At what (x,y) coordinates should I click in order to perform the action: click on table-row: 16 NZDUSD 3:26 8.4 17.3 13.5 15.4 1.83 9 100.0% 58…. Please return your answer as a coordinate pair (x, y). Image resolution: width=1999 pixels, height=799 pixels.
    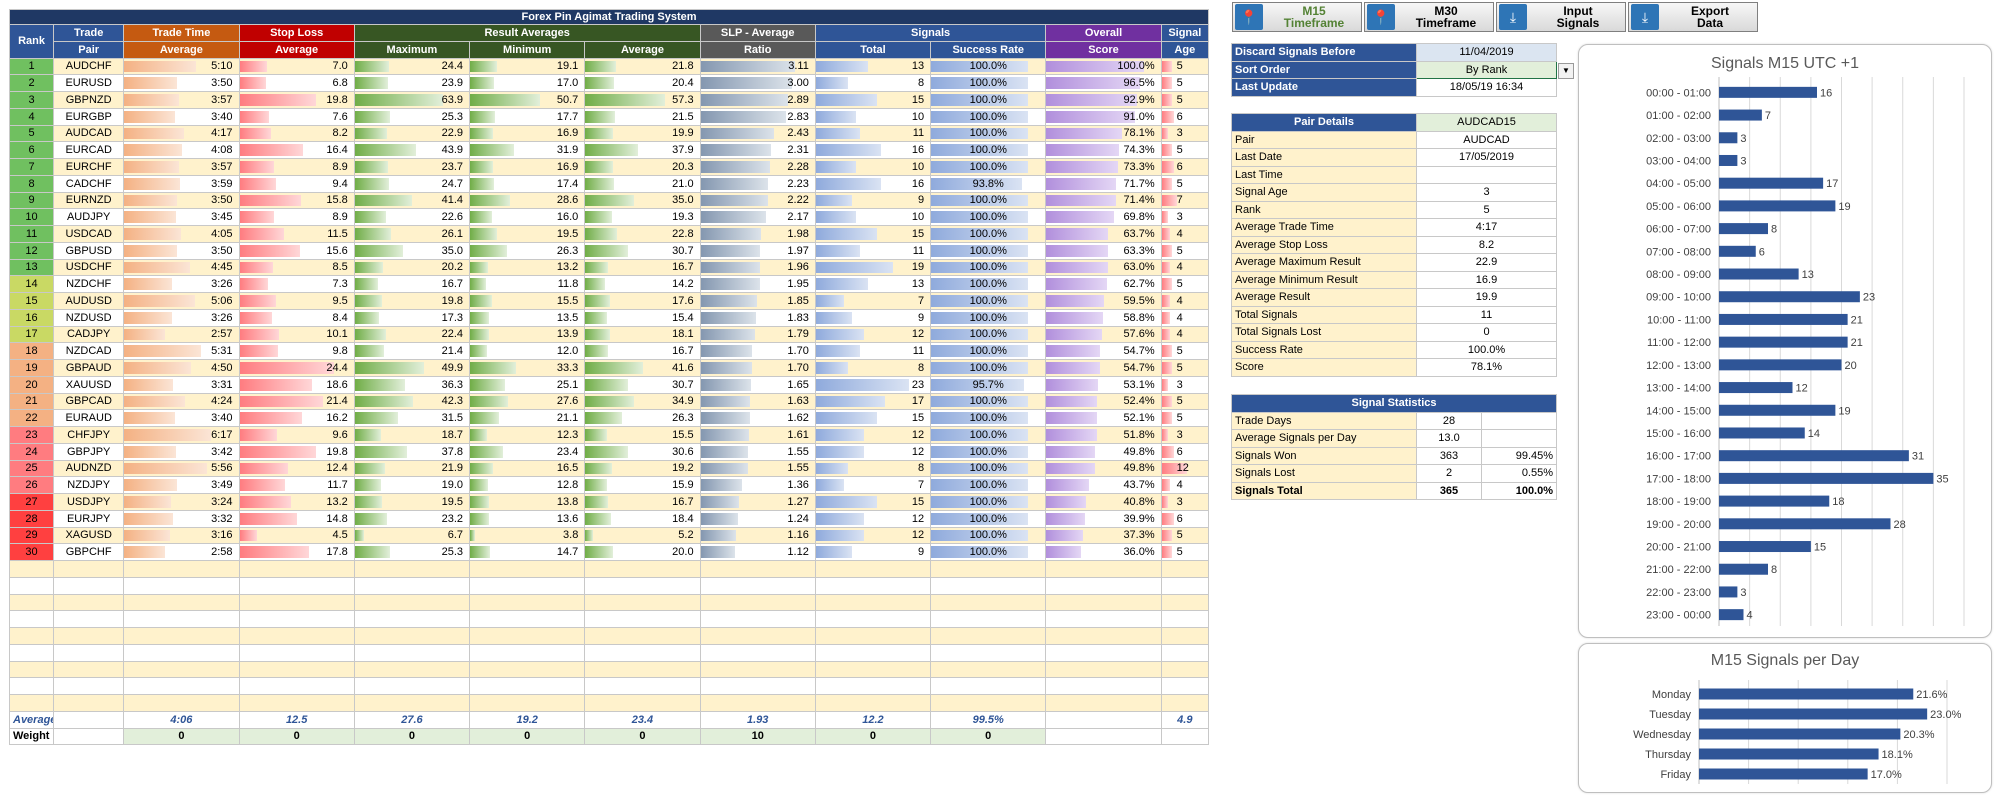
    Looking at the image, I should click on (609, 317).